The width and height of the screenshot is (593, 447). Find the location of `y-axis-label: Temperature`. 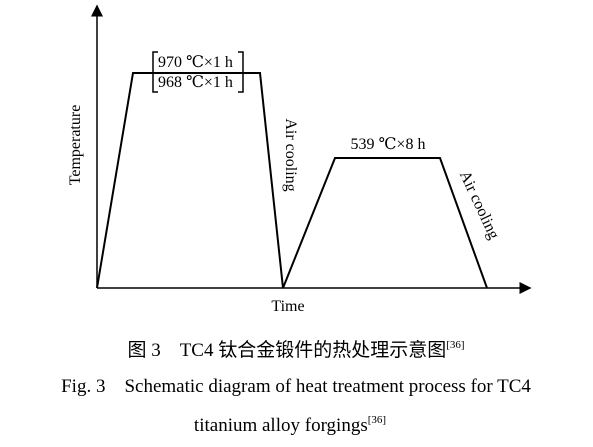

y-axis-label: Temperature is located at coordinates (75, 145).